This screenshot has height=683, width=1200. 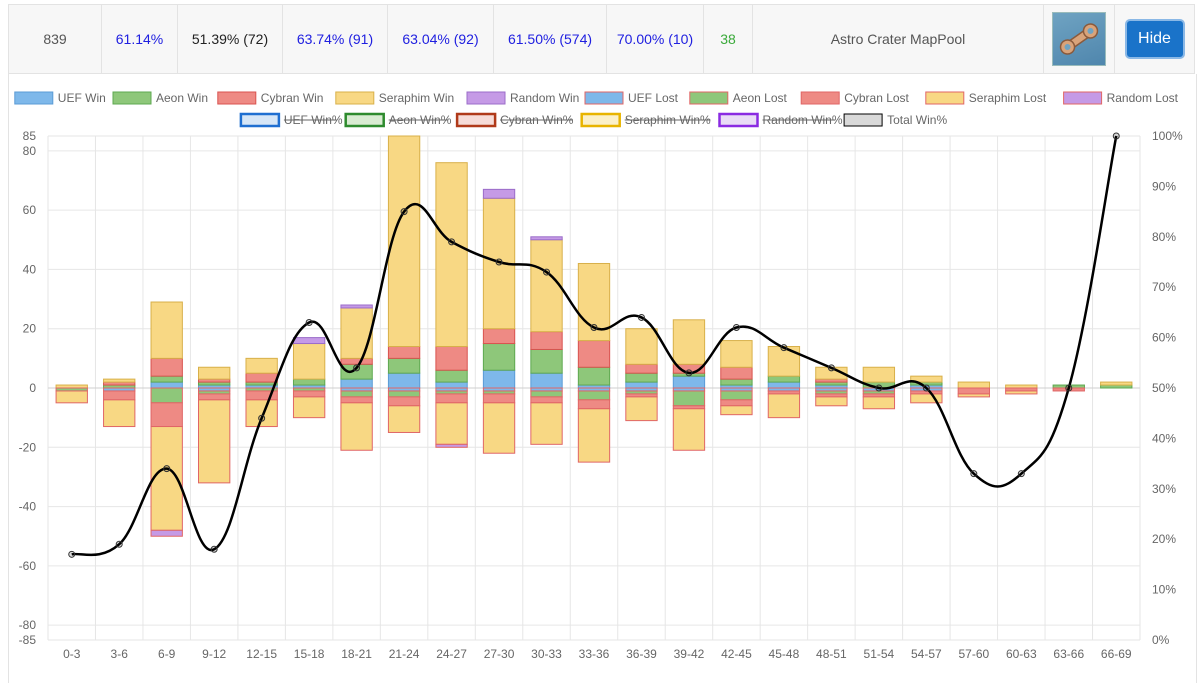 I want to click on uef-winrate-cell: 61.14%, so click(x=139, y=39).